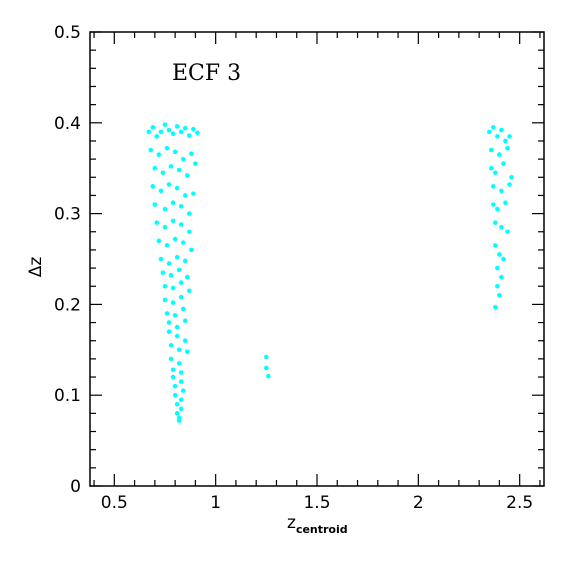 The image size is (574, 574). What do you see at coordinates (418, 503) in the screenshot?
I see `x-tick-label: 2` at bounding box center [418, 503].